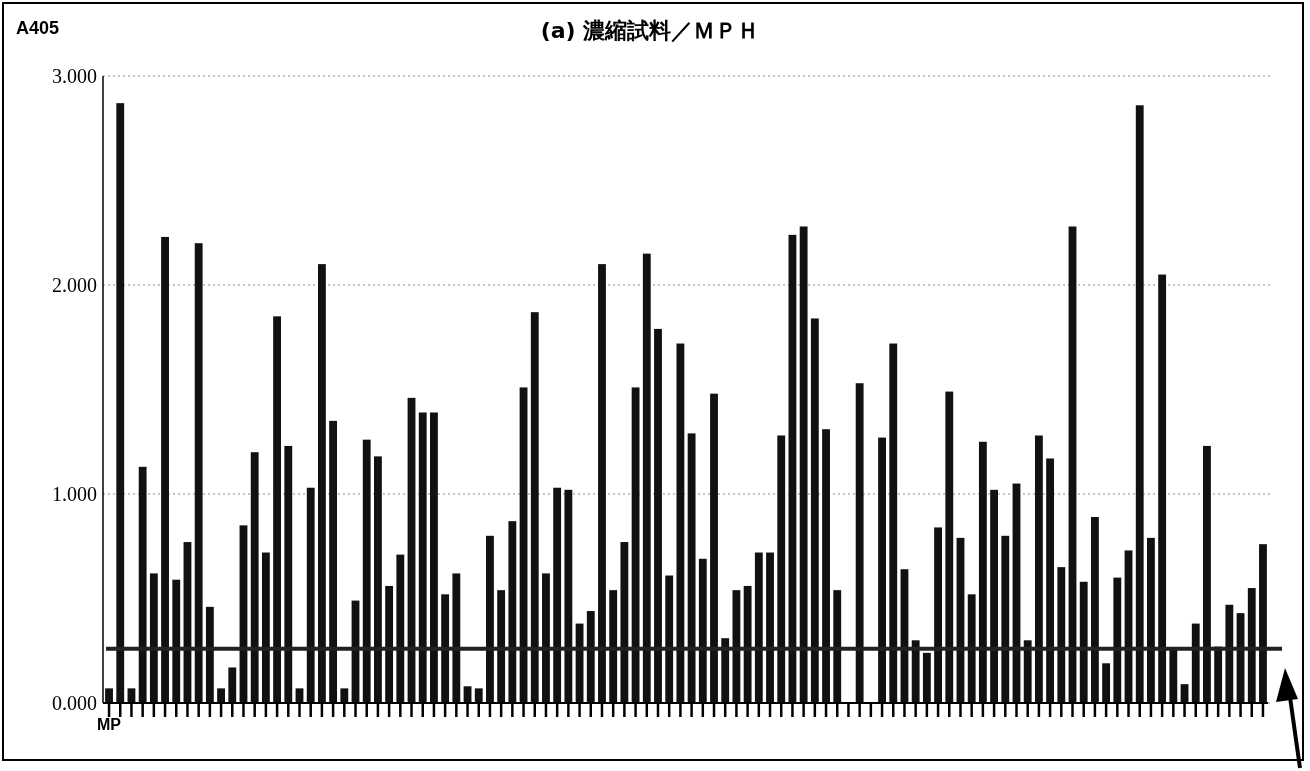  What do you see at coordinates (109, 724) in the screenshot?
I see `x-tick-label: MP` at bounding box center [109, 724].